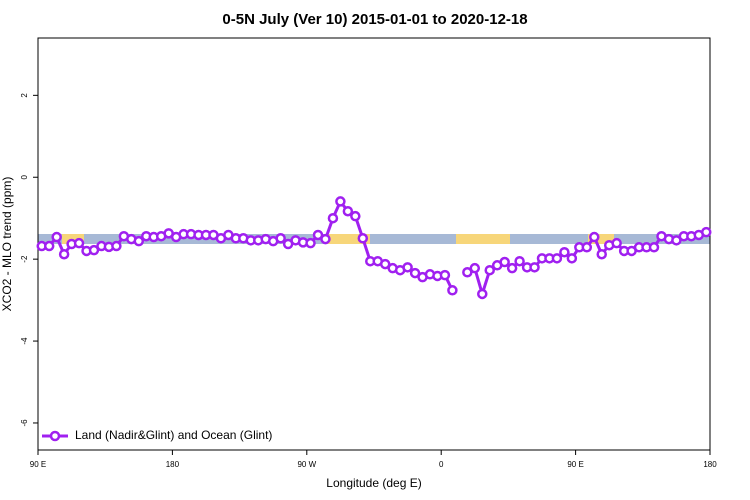  I want to click on y-axis-label: XCO2 - MLO trend (ppm), so click(7, 244).